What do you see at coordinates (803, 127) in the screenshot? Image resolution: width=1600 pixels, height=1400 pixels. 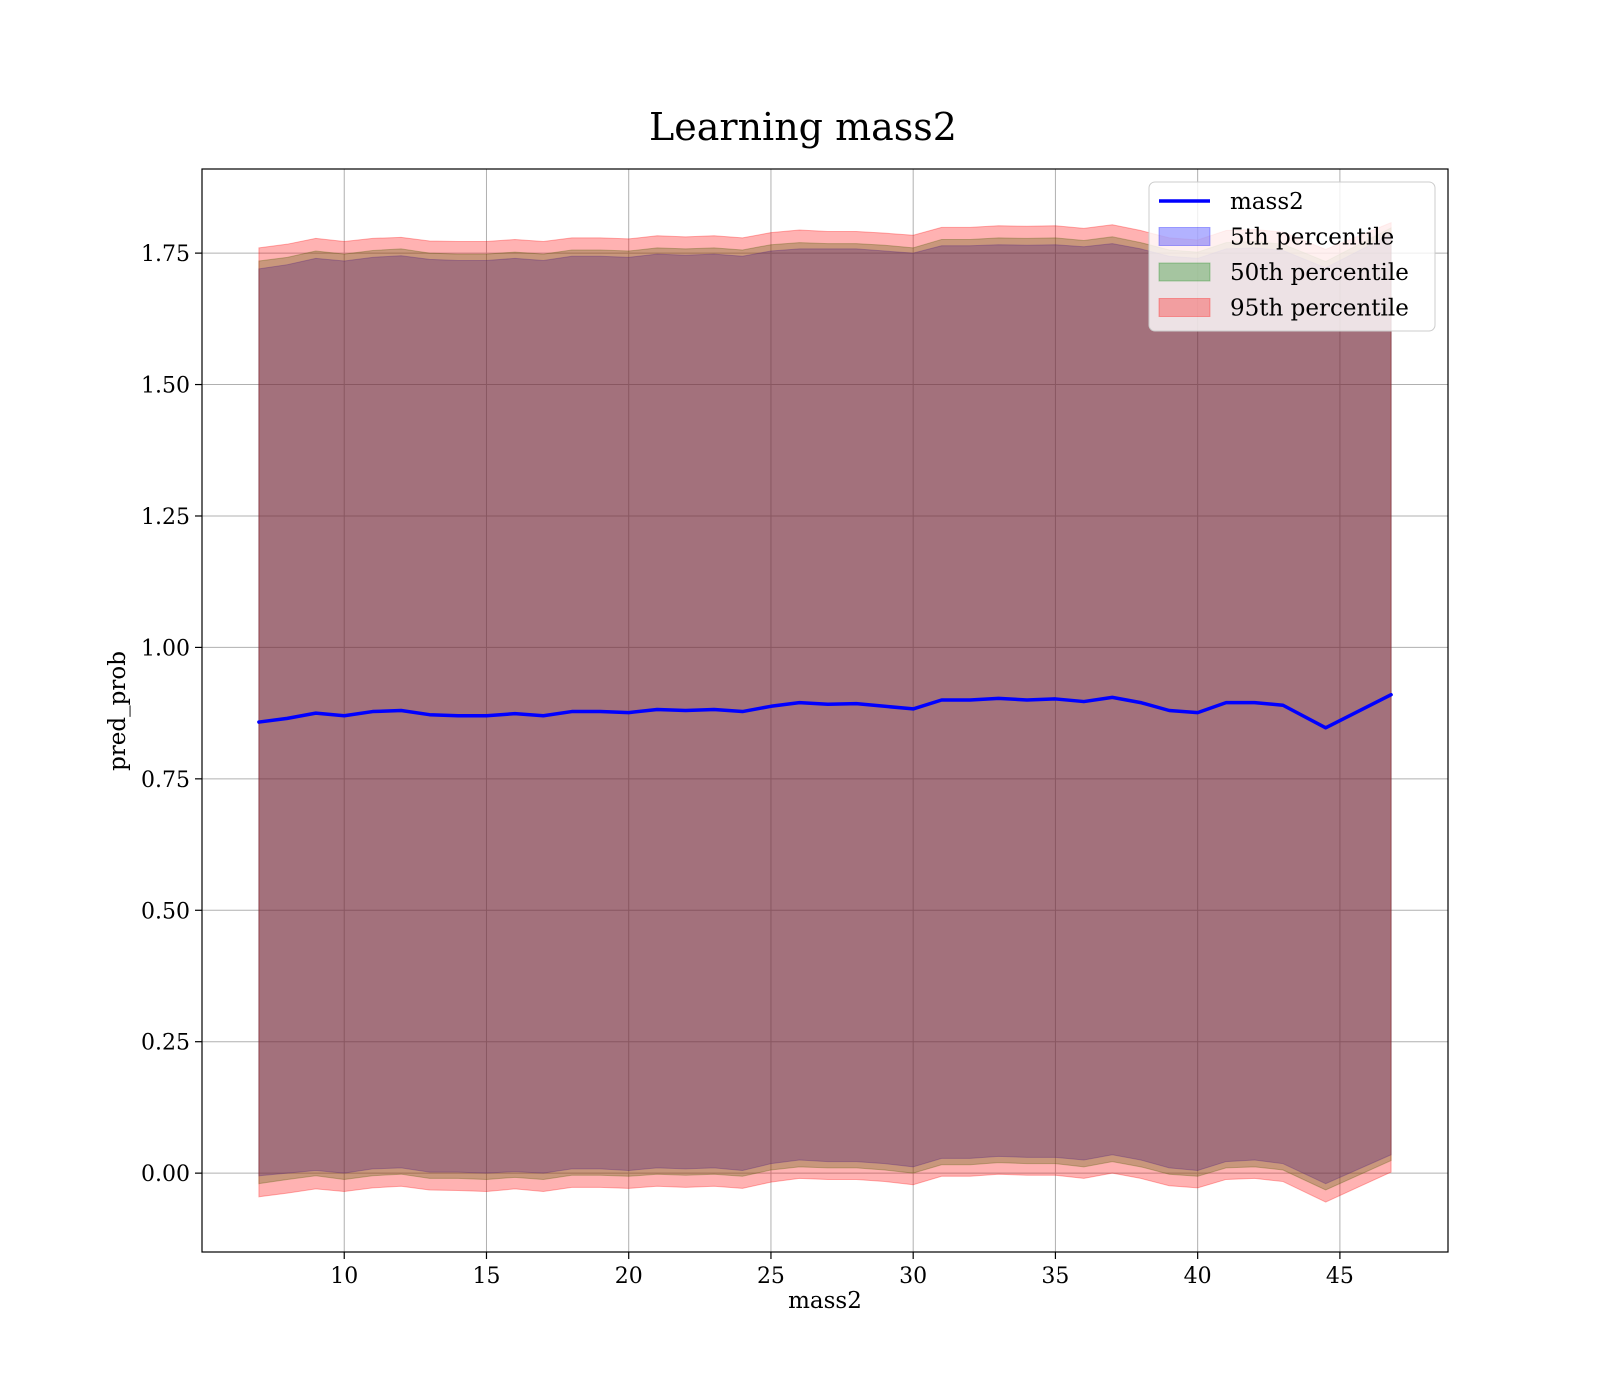 I see `chart-title: Learning mass2` at bounding box center [803, 127].